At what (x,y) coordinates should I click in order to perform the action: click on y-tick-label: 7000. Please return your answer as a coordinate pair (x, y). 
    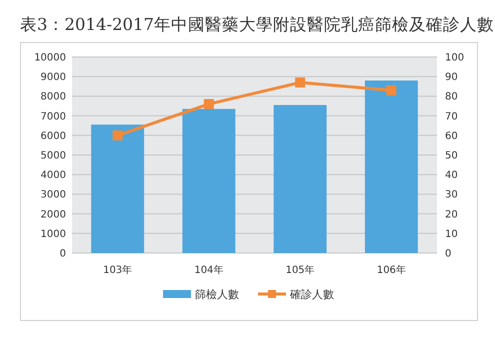
    Looking at the image, I should click on (53, 116).